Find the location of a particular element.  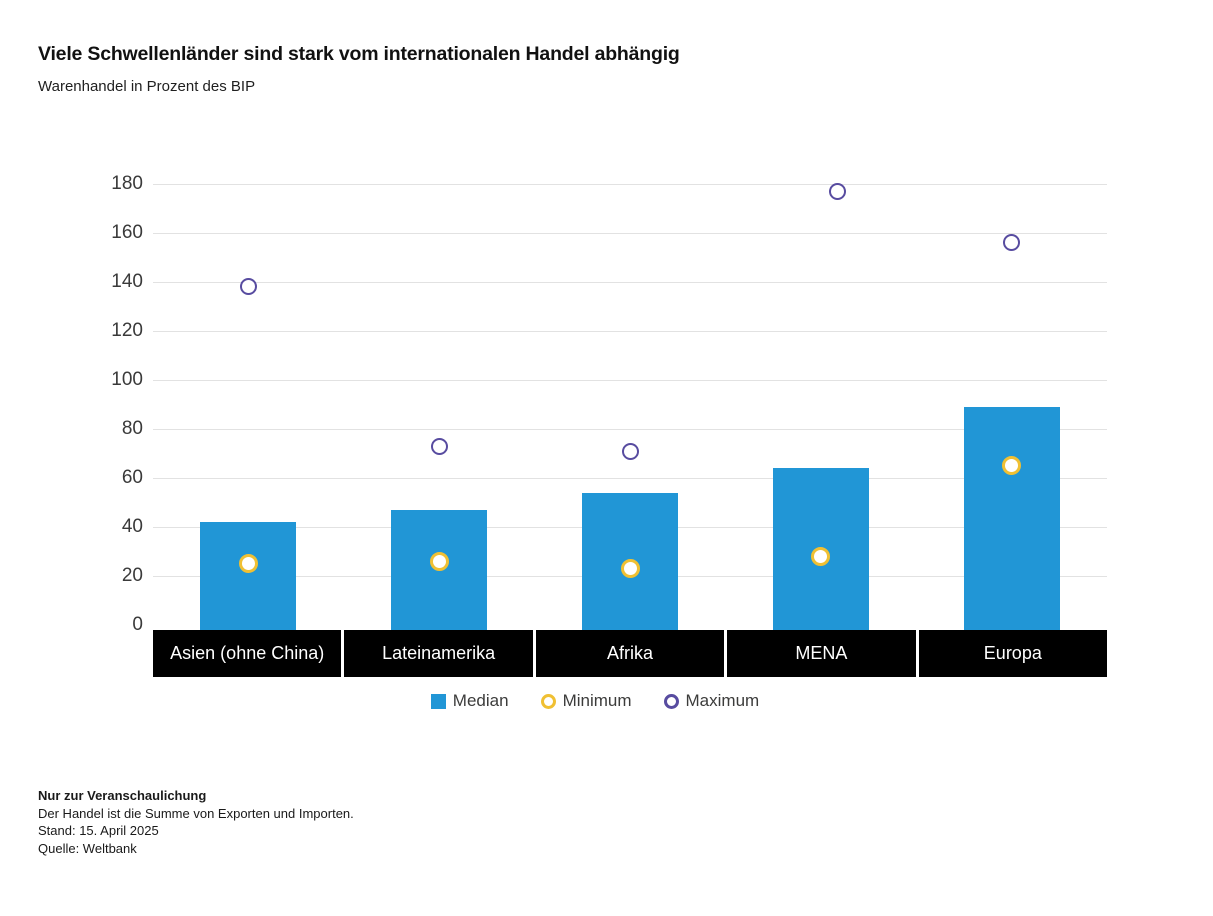

y-tick-label-120: 120 is located at coordinates (127, 330).